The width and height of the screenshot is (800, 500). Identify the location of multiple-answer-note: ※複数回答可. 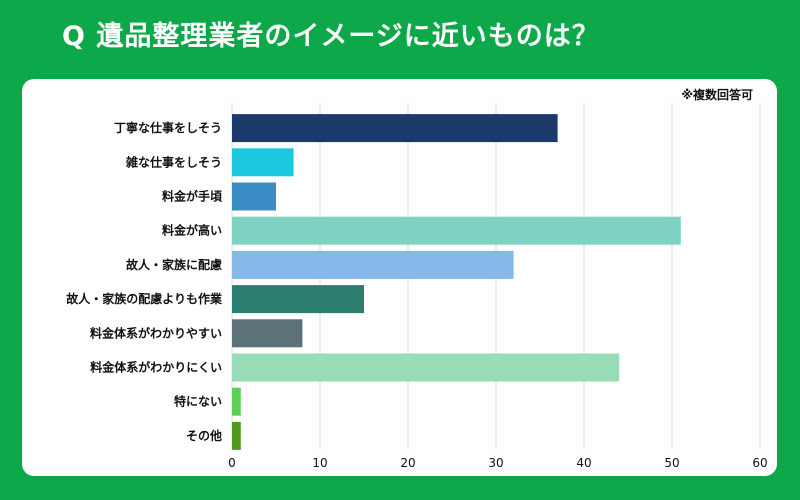
(717, 95).